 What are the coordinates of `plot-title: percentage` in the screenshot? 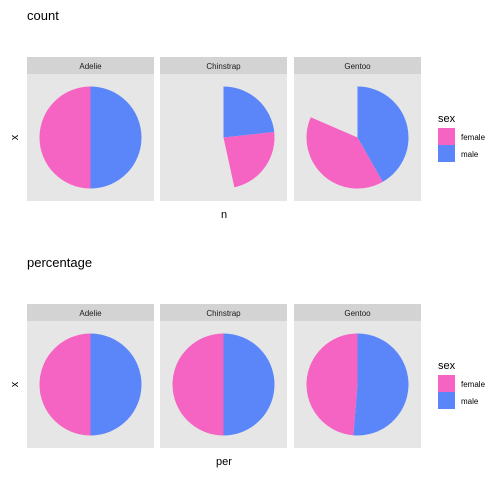 It's located at (59, 262).